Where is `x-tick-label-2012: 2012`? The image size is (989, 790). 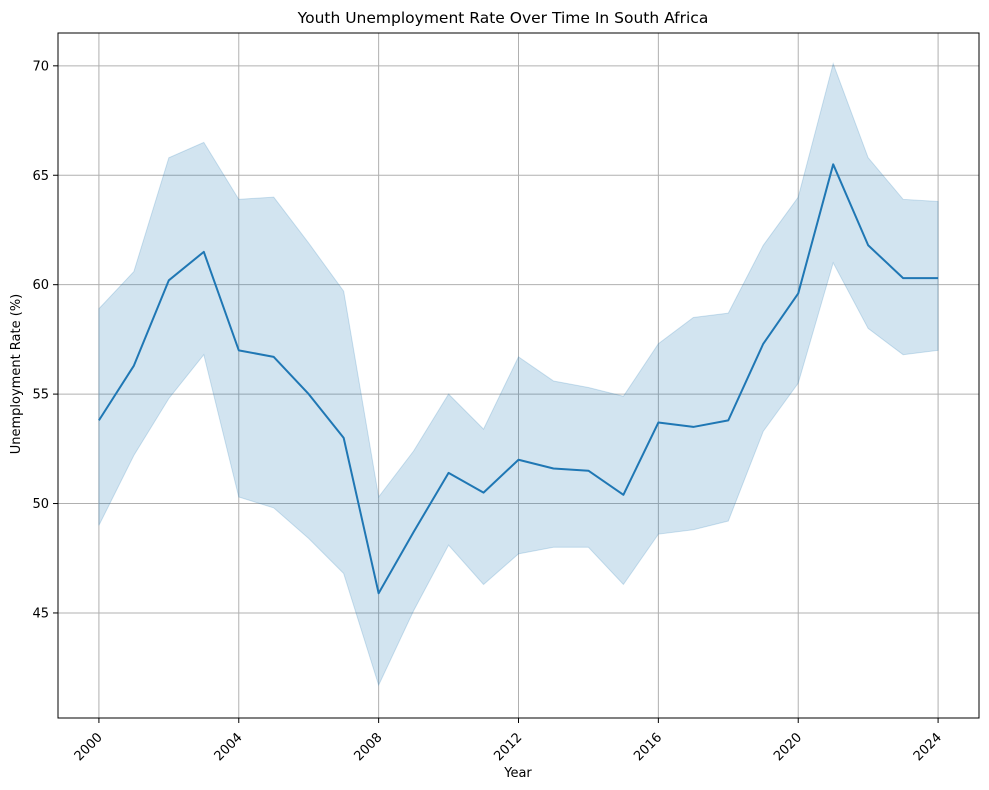
x-tick-label-2012: 2012 is located at coordinates (508, 747).